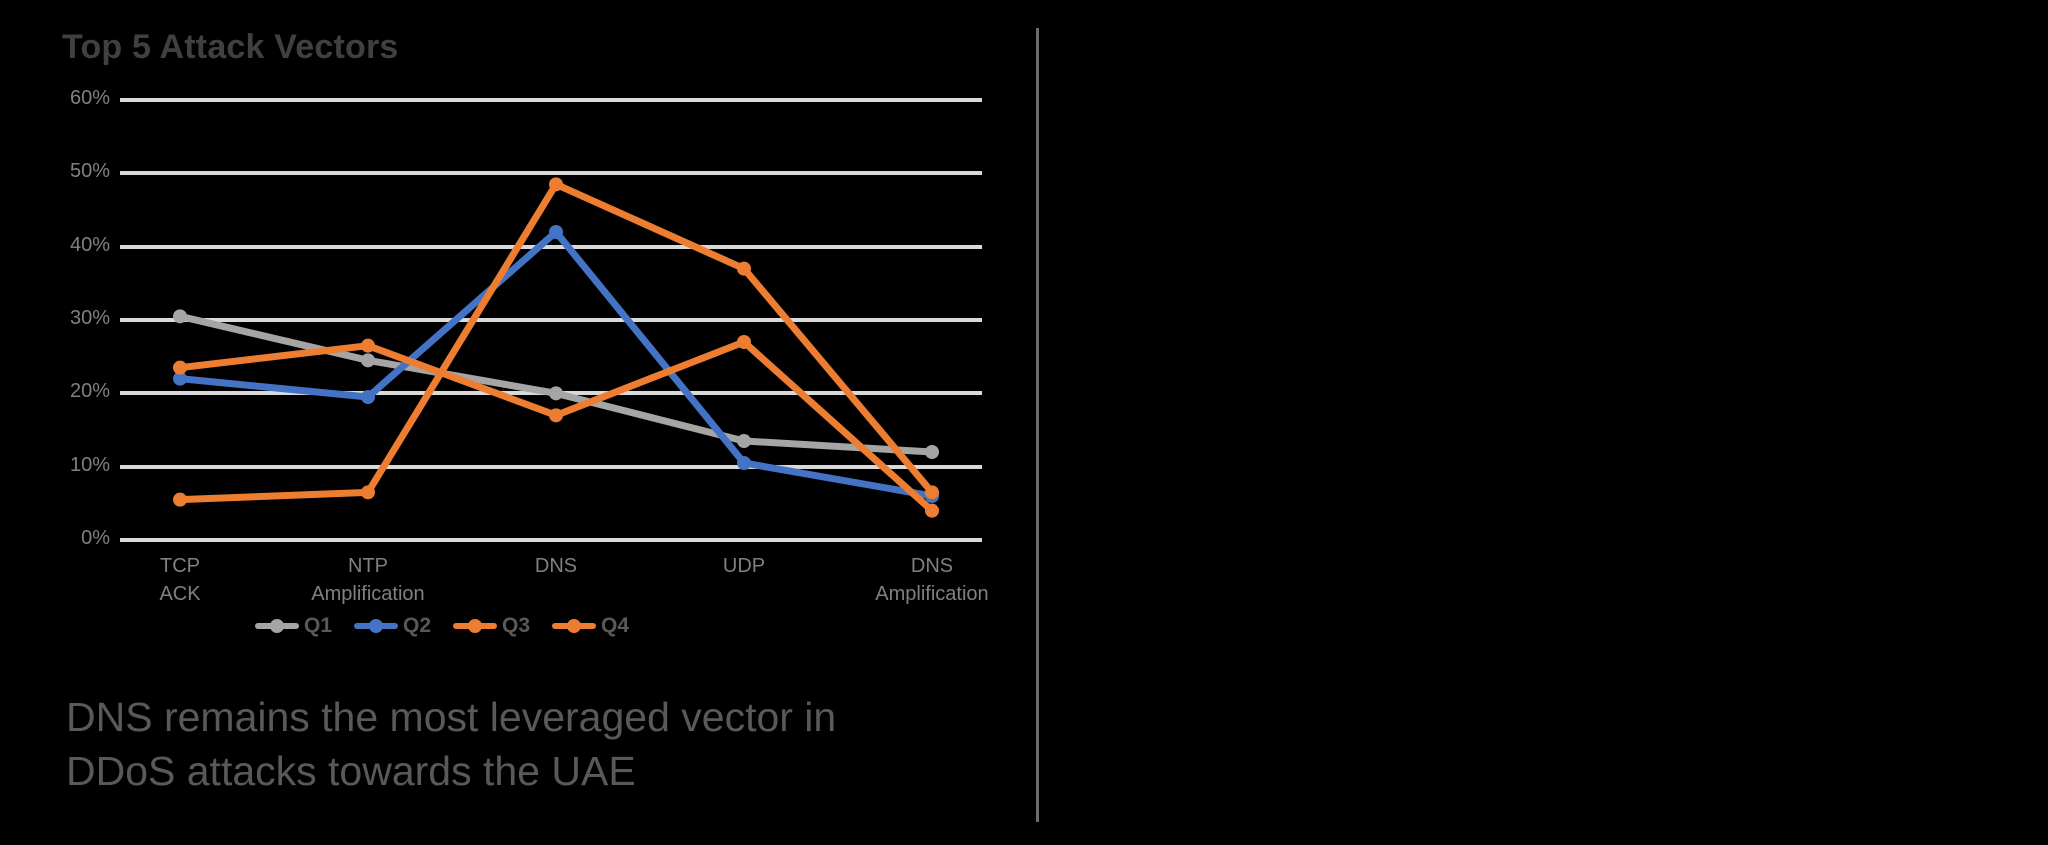  Describe the element at coordinates (351, 771) in the screenshot. I see `caption-left-line2: DDoS attacks towards the UAE` at that location.